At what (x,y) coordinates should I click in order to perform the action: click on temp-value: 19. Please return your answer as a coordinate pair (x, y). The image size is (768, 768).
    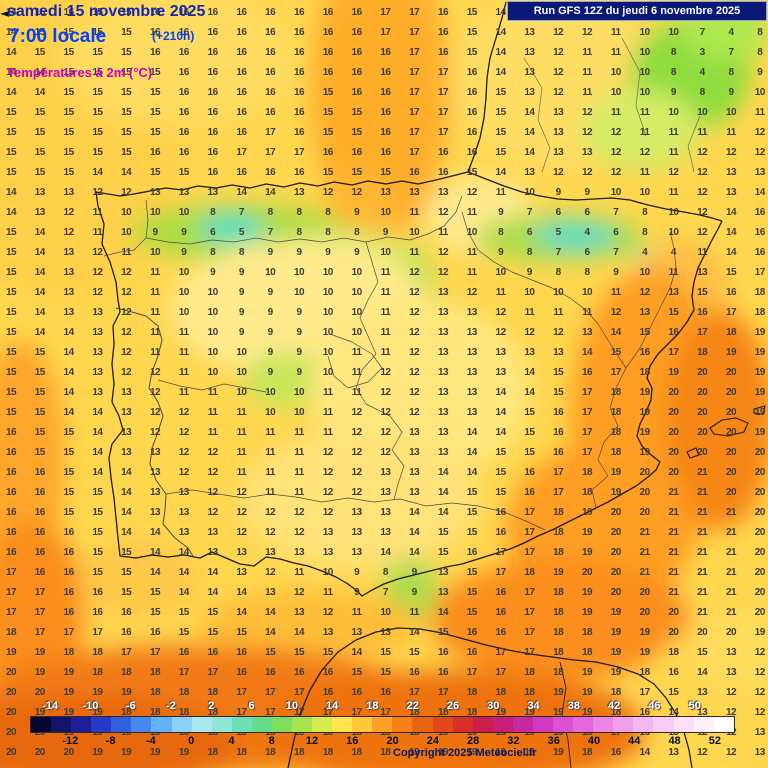
    Looking at the image, I should click on (414, 752).